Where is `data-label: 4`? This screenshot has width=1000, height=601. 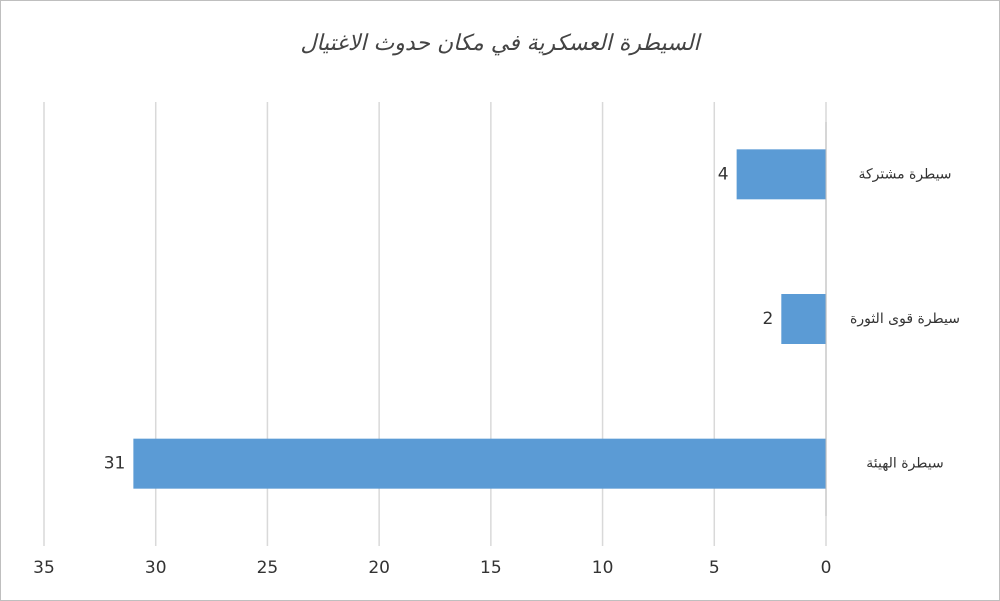 data-label: 4 is located at coordinates (723, 174).